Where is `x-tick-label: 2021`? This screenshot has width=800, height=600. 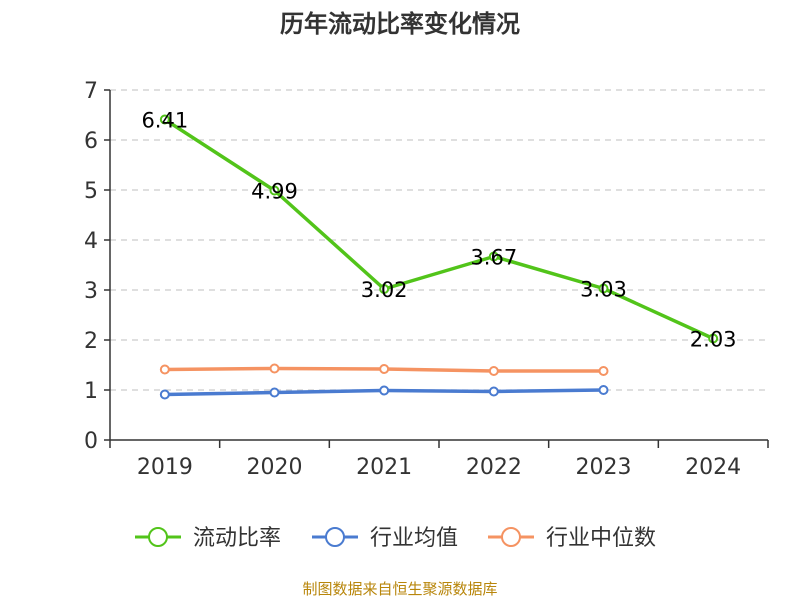 x-tick-label: 2021 is located at coordinates (384, 467).